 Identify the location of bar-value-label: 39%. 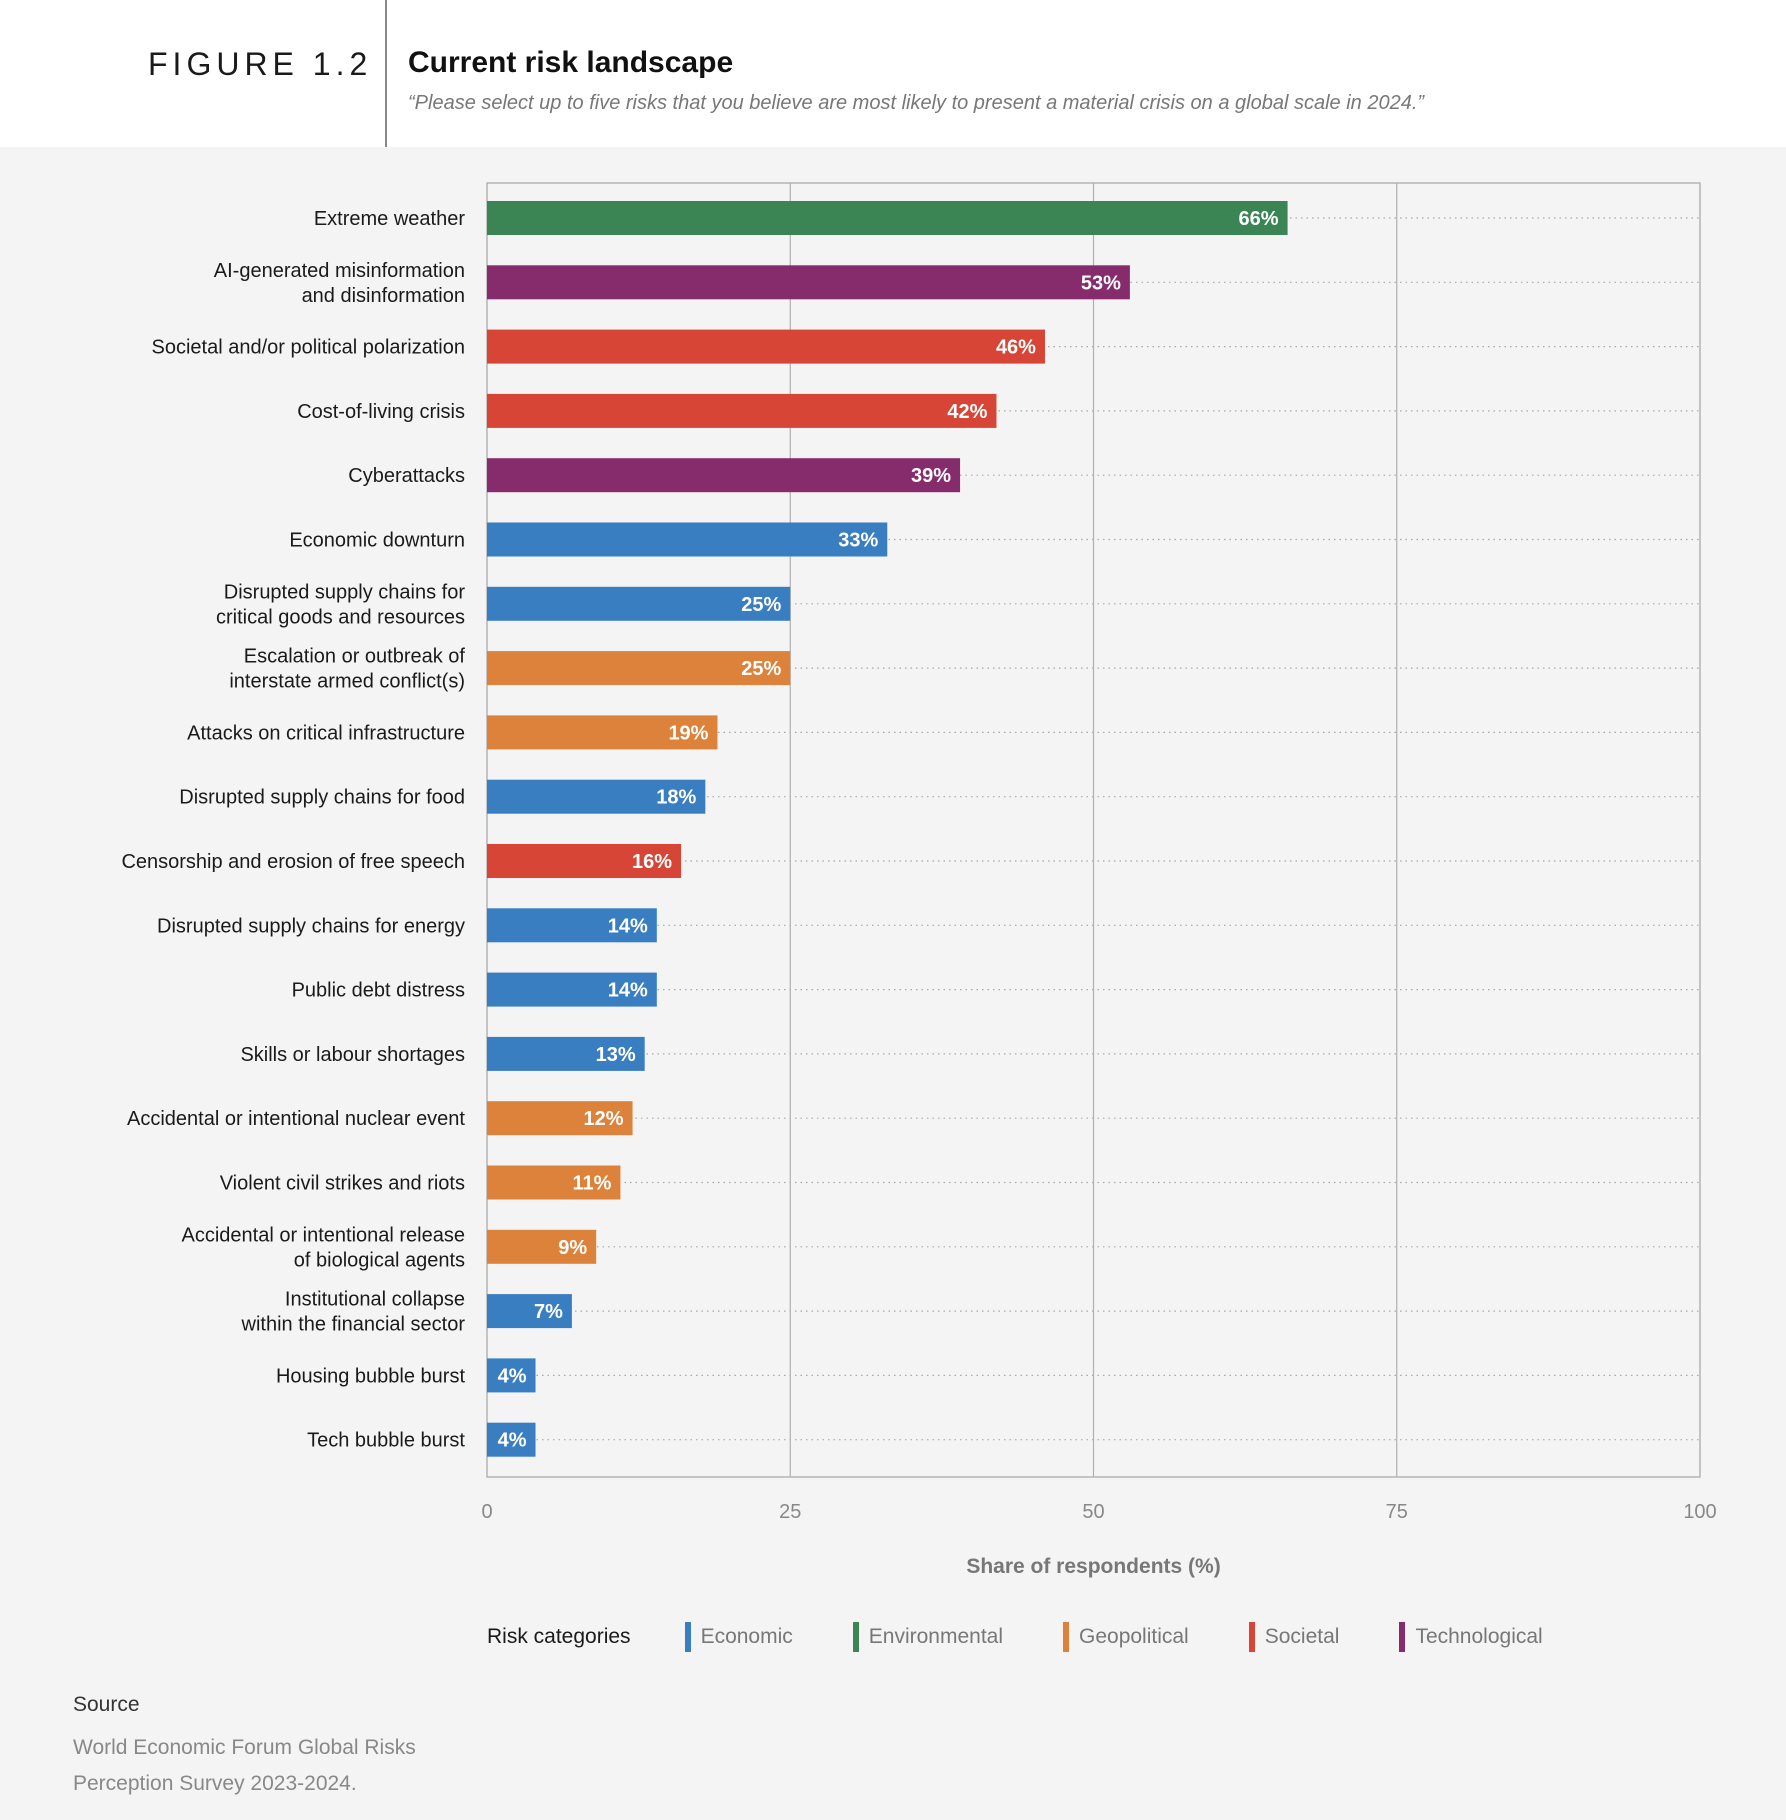
(931, 476).